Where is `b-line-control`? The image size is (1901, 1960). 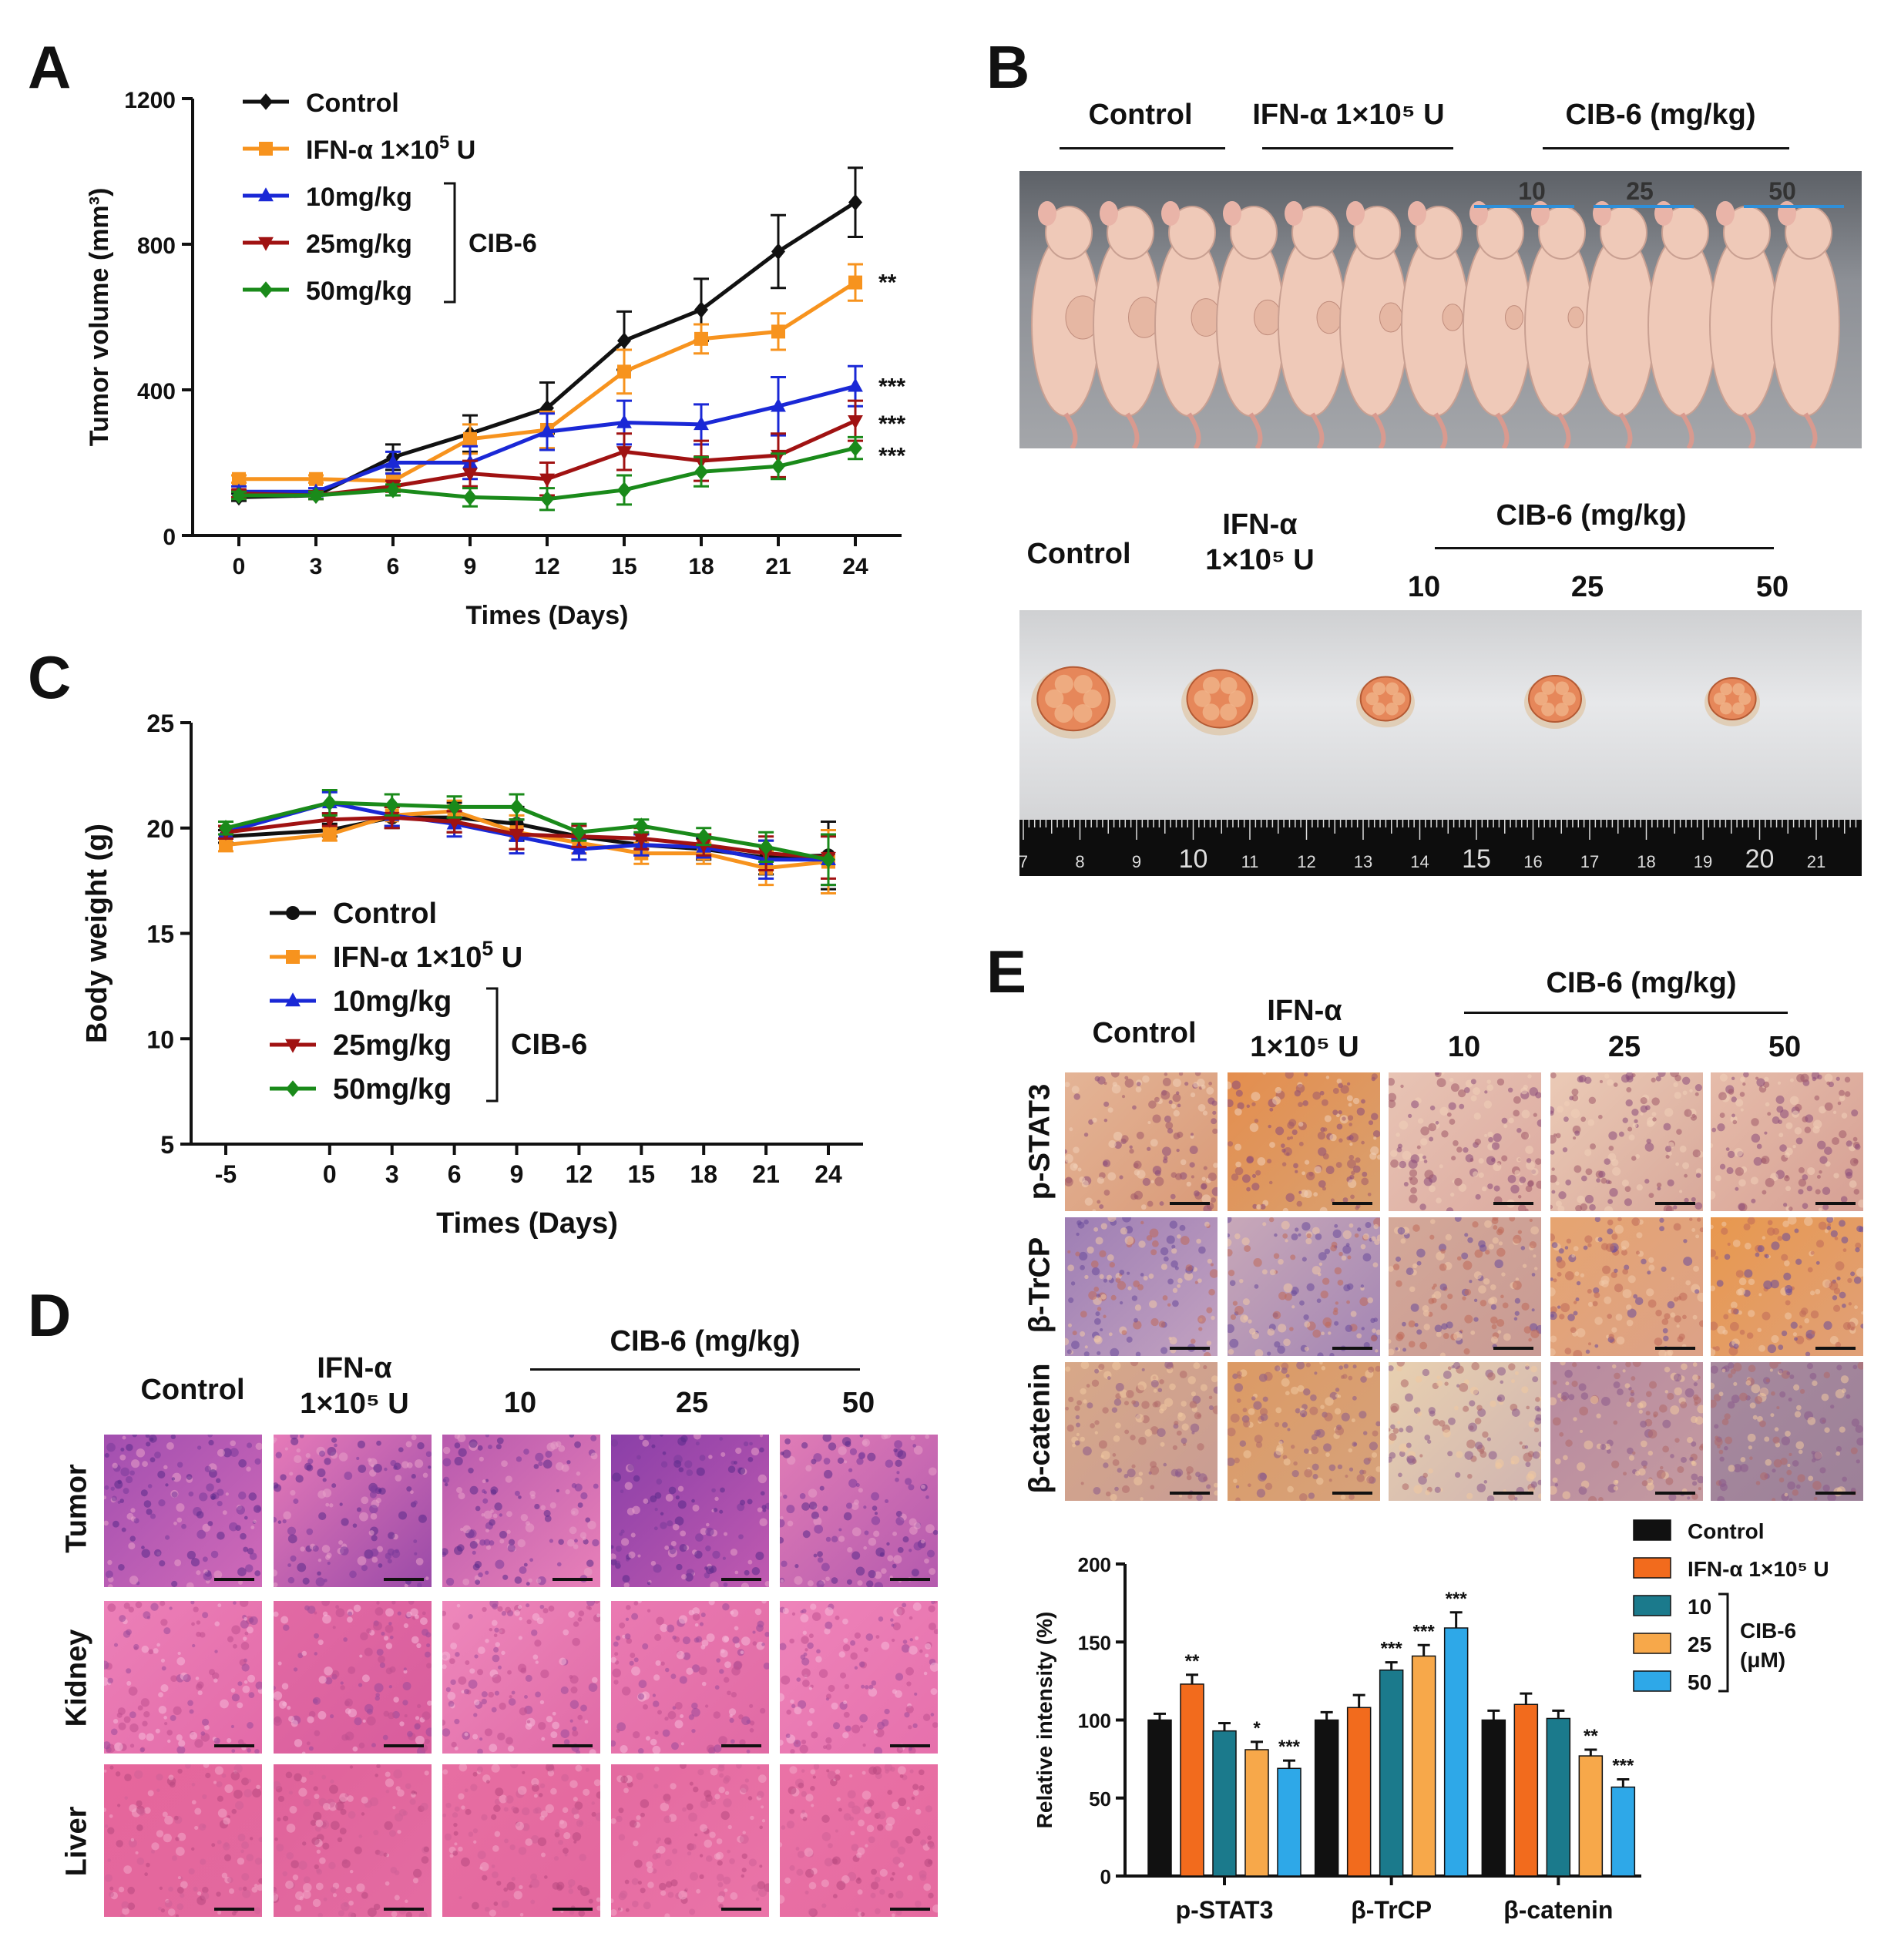 b-line-control is located at coordinates (1142, 148).